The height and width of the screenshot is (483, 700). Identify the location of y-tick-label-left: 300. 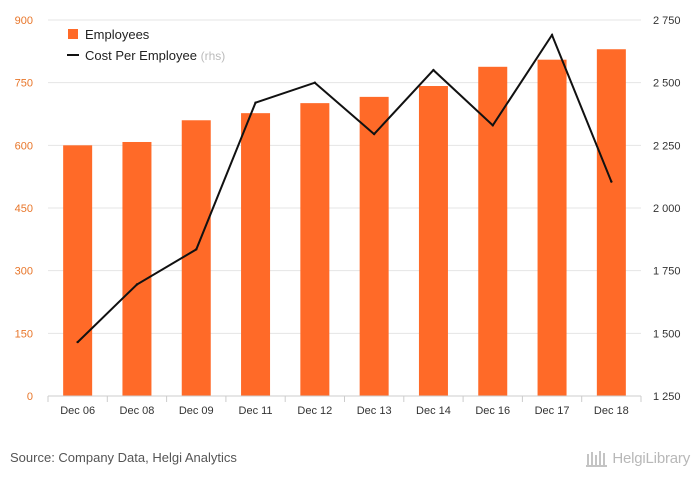
(24, 272).